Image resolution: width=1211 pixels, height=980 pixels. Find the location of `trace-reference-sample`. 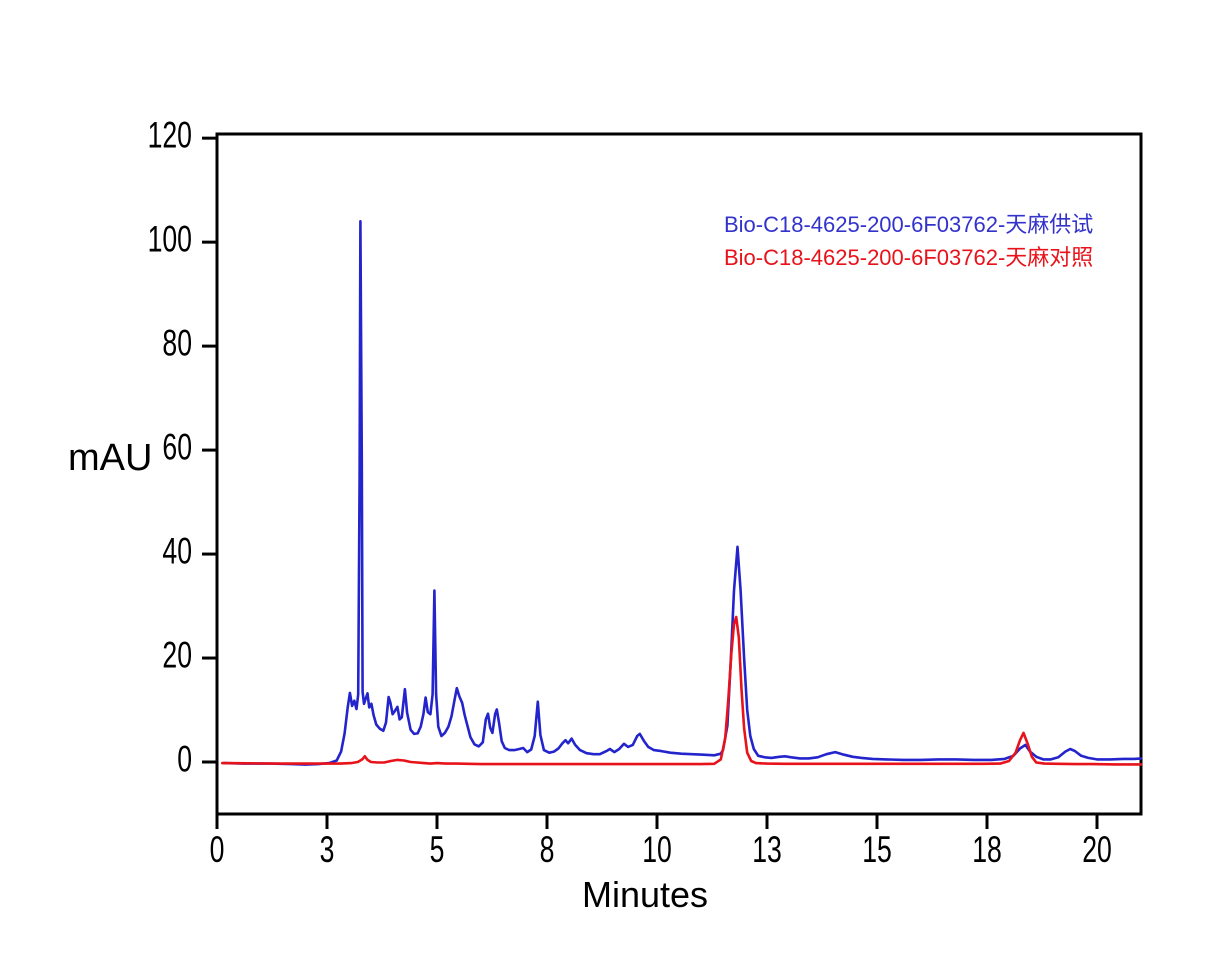

trace-reference-sample is located at coordinates (682, 690).